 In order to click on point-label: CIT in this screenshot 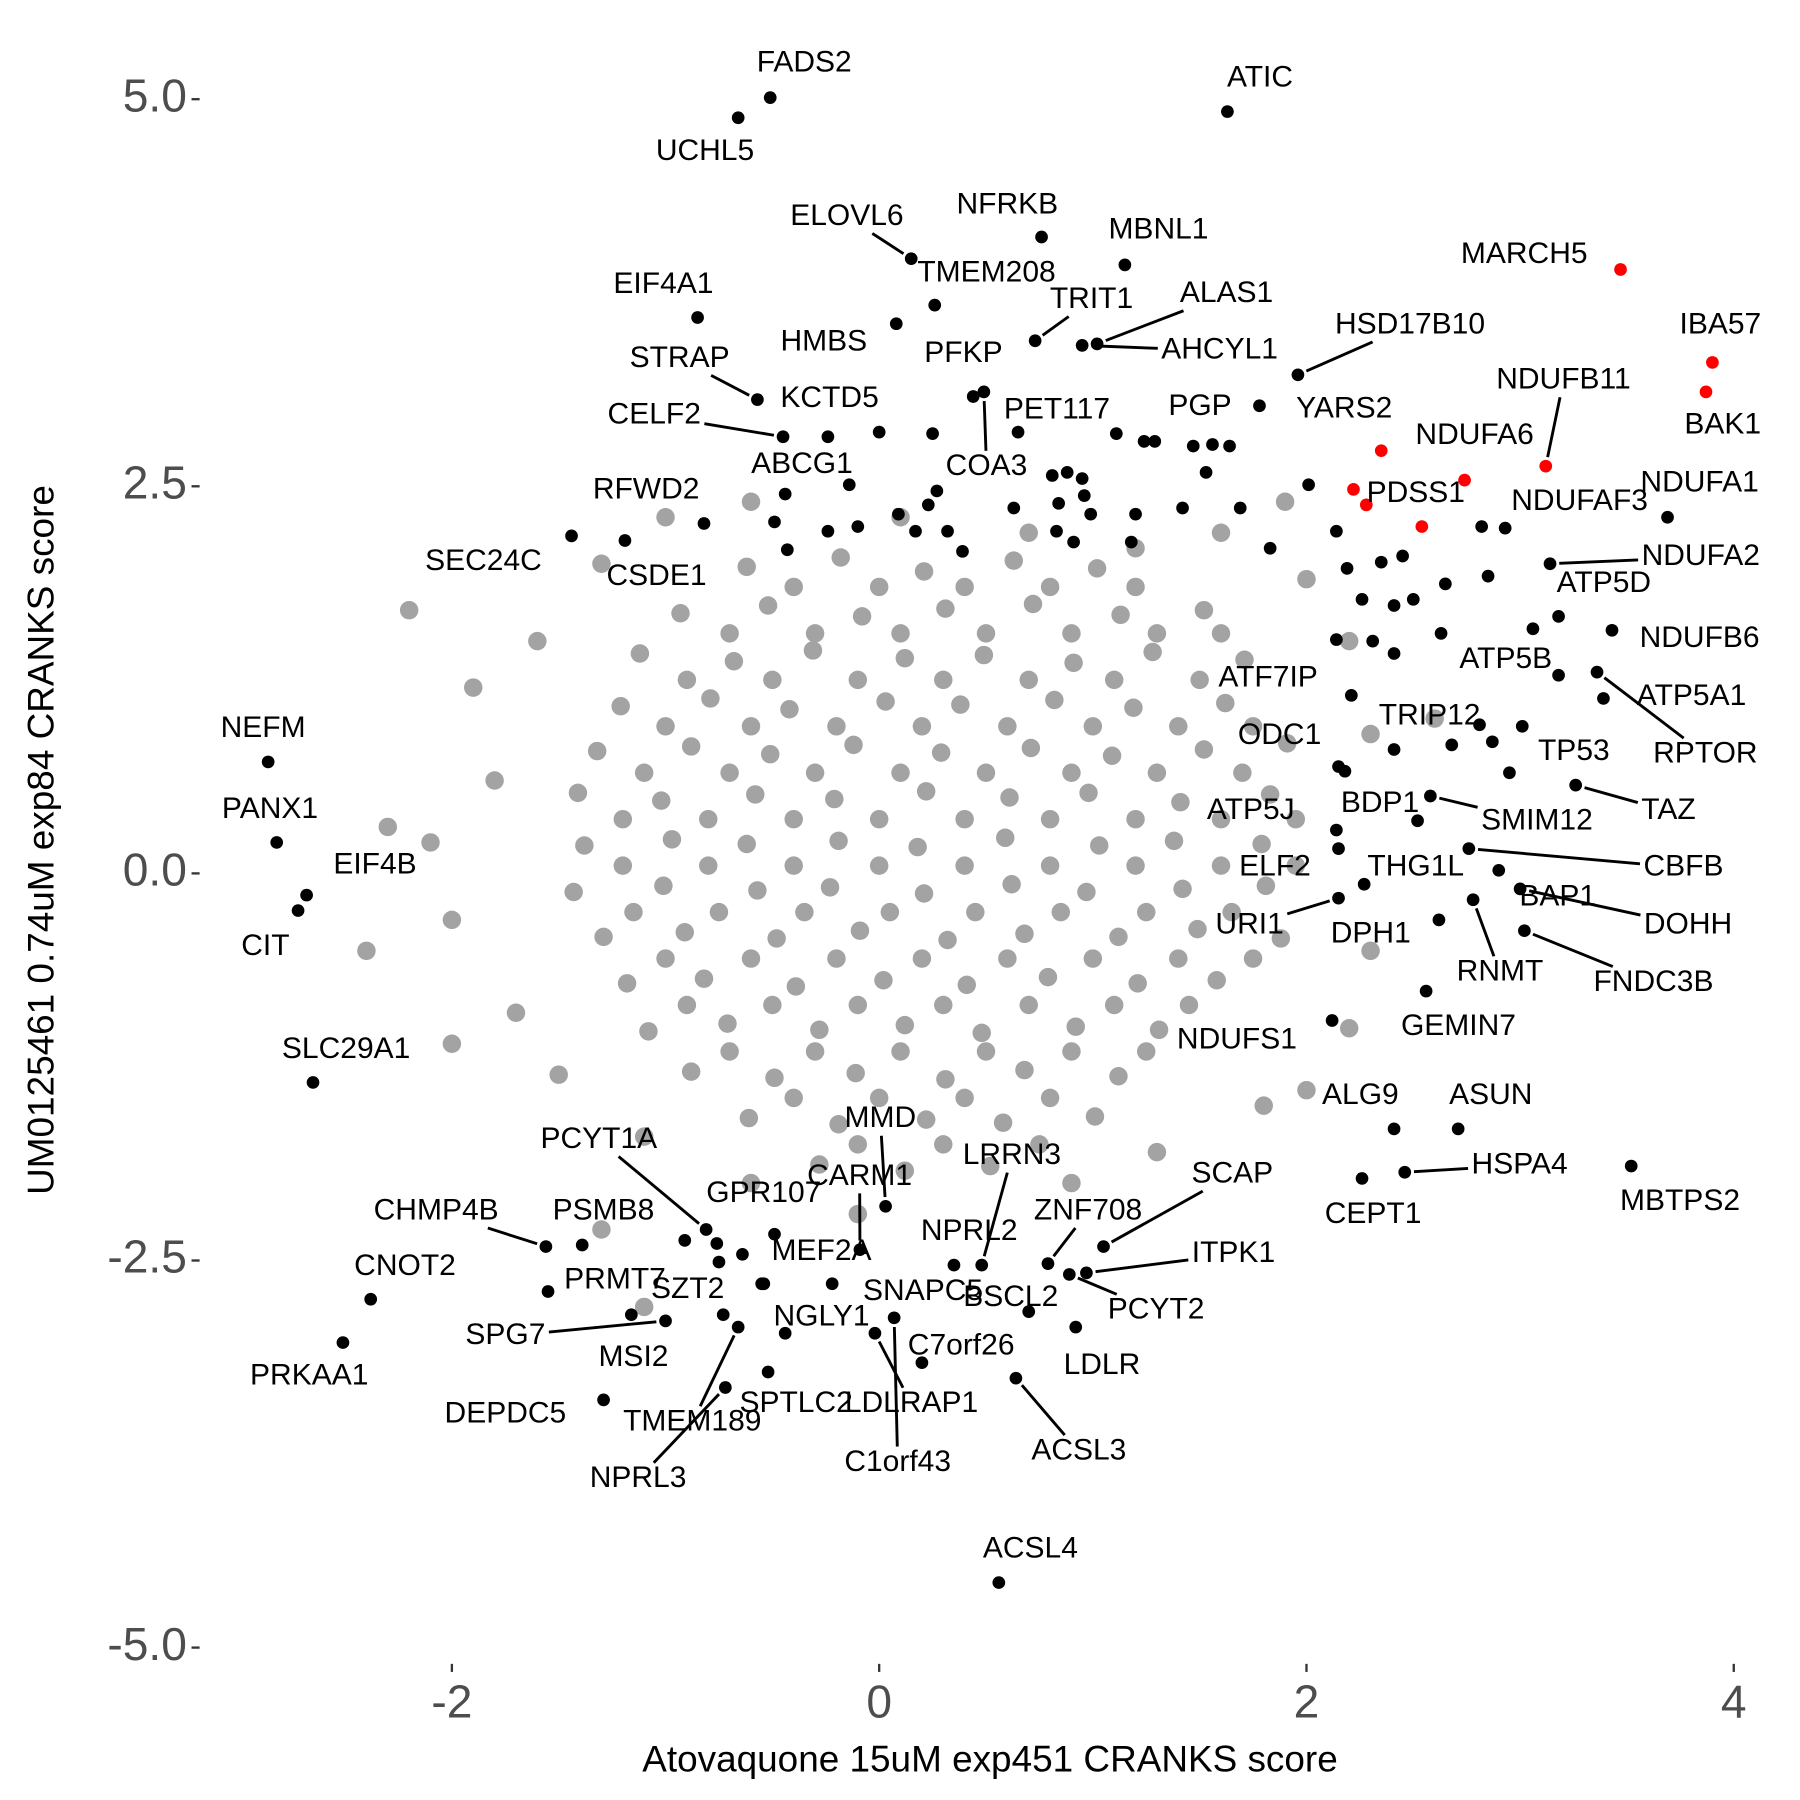, I will do `click(265, 945)`.